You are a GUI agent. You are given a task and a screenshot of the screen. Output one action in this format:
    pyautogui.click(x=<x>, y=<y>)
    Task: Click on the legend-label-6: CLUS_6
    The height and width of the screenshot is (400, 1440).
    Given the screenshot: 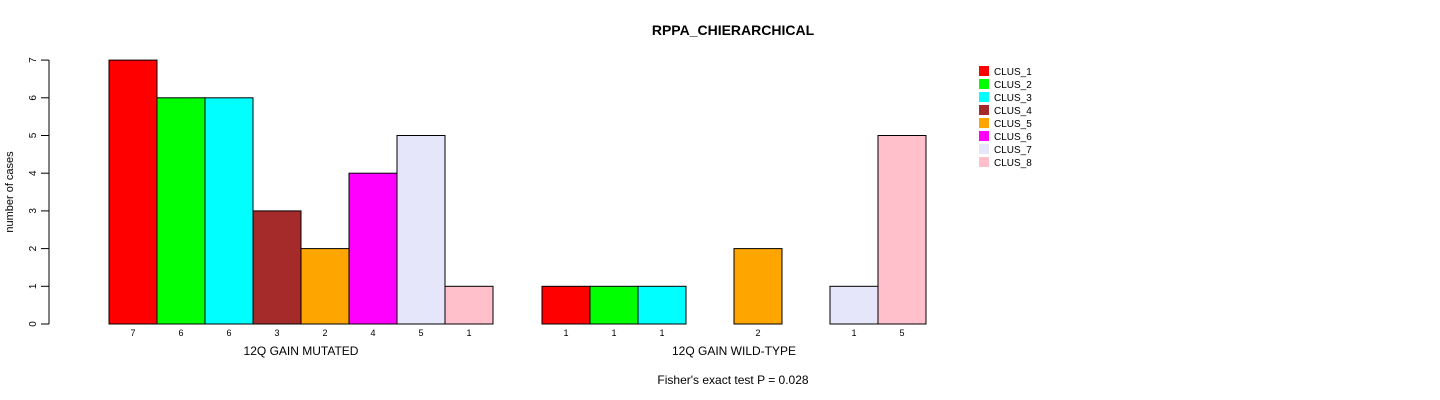 What is the action you would take?
    pyautogui.click(x=1013, y=137)
    